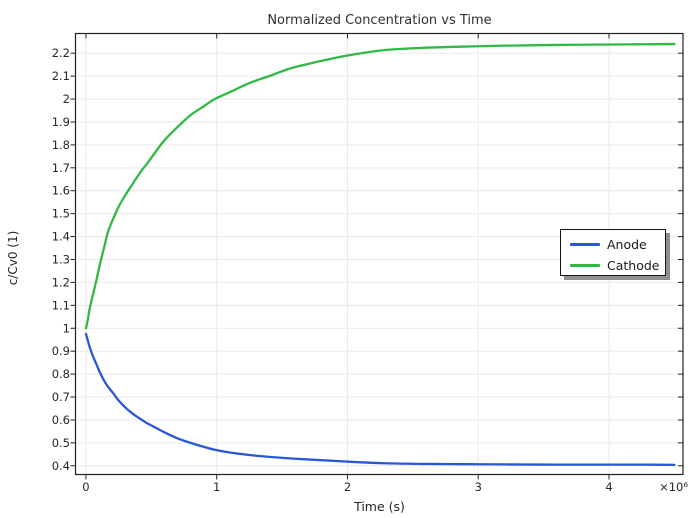 This screenshot has height=518, width=690. Describe the element at coordinates (673, 487) in the screenshot. I see `x-axis-multiplier-label: ×10⁶` at that location.